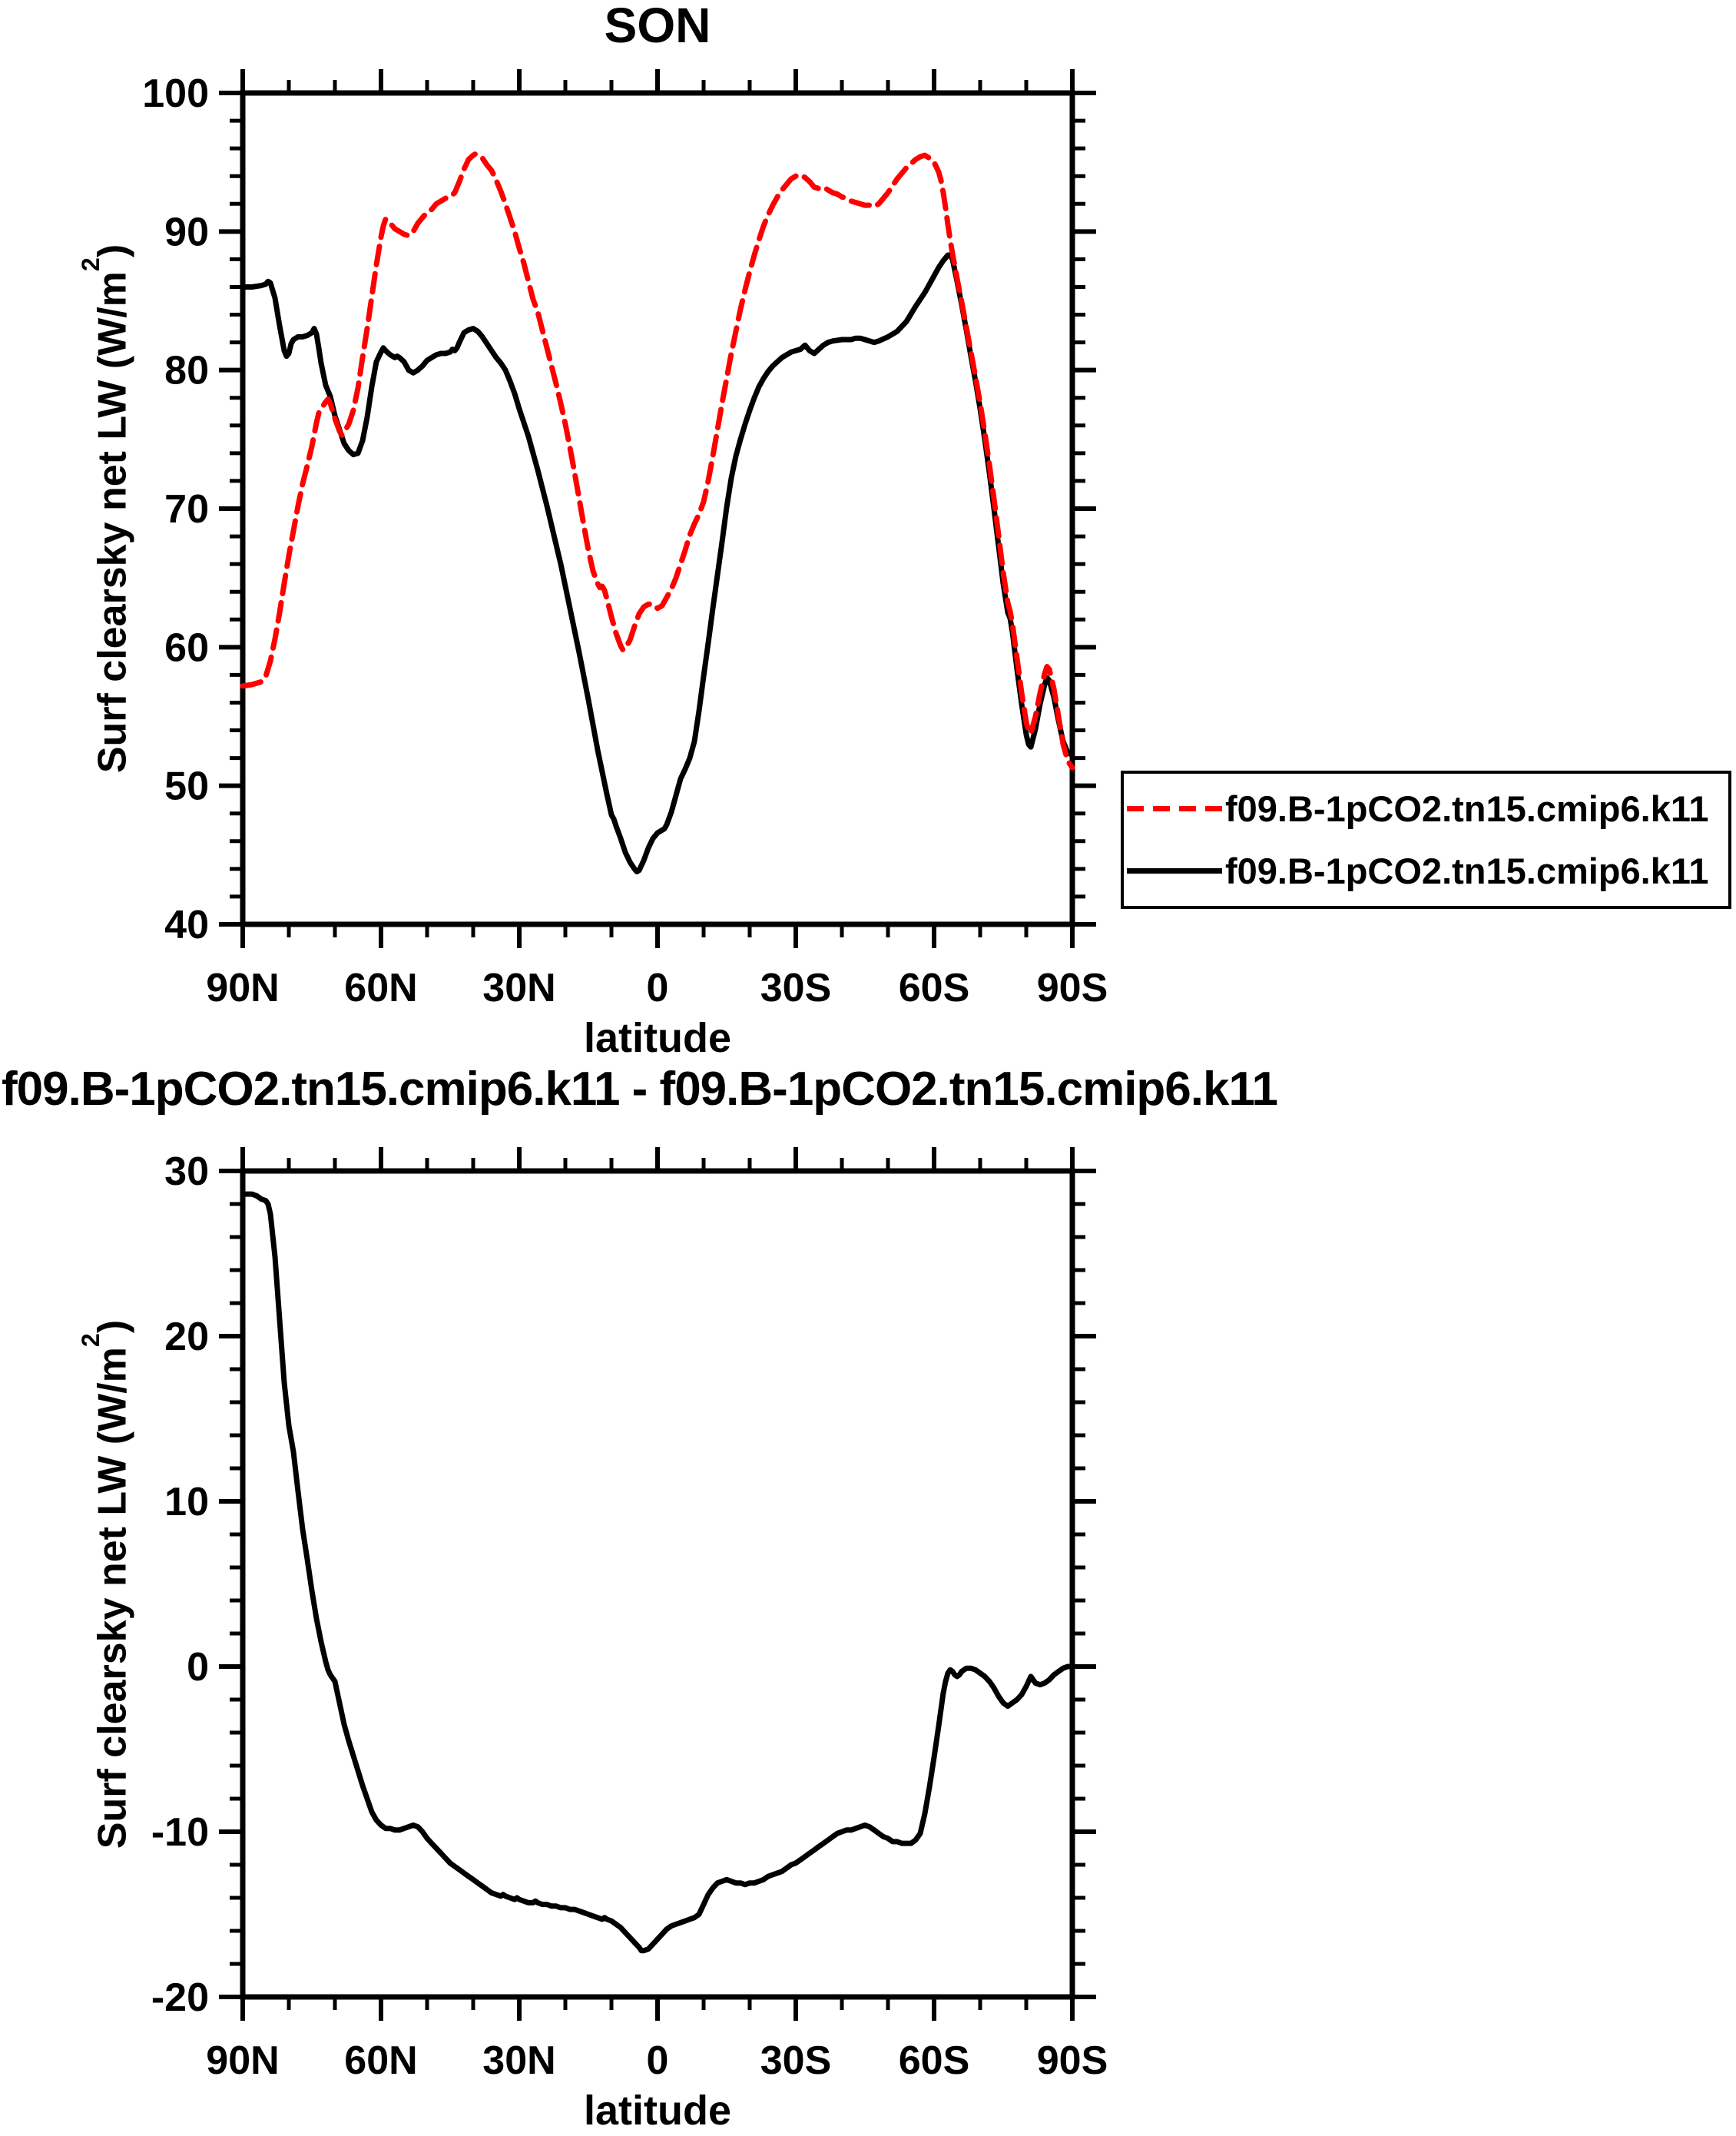 Image resolution: width=1736 pixels, height=2136 pixels. What do you see at coordinates (186, 509) in the screenshot?
I see `y-tick-label: 70` at bounding box center [186, 509].